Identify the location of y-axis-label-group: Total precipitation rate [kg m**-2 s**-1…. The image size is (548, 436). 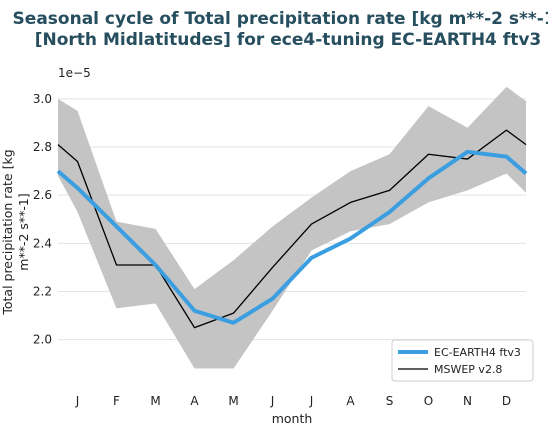
(15, 232).